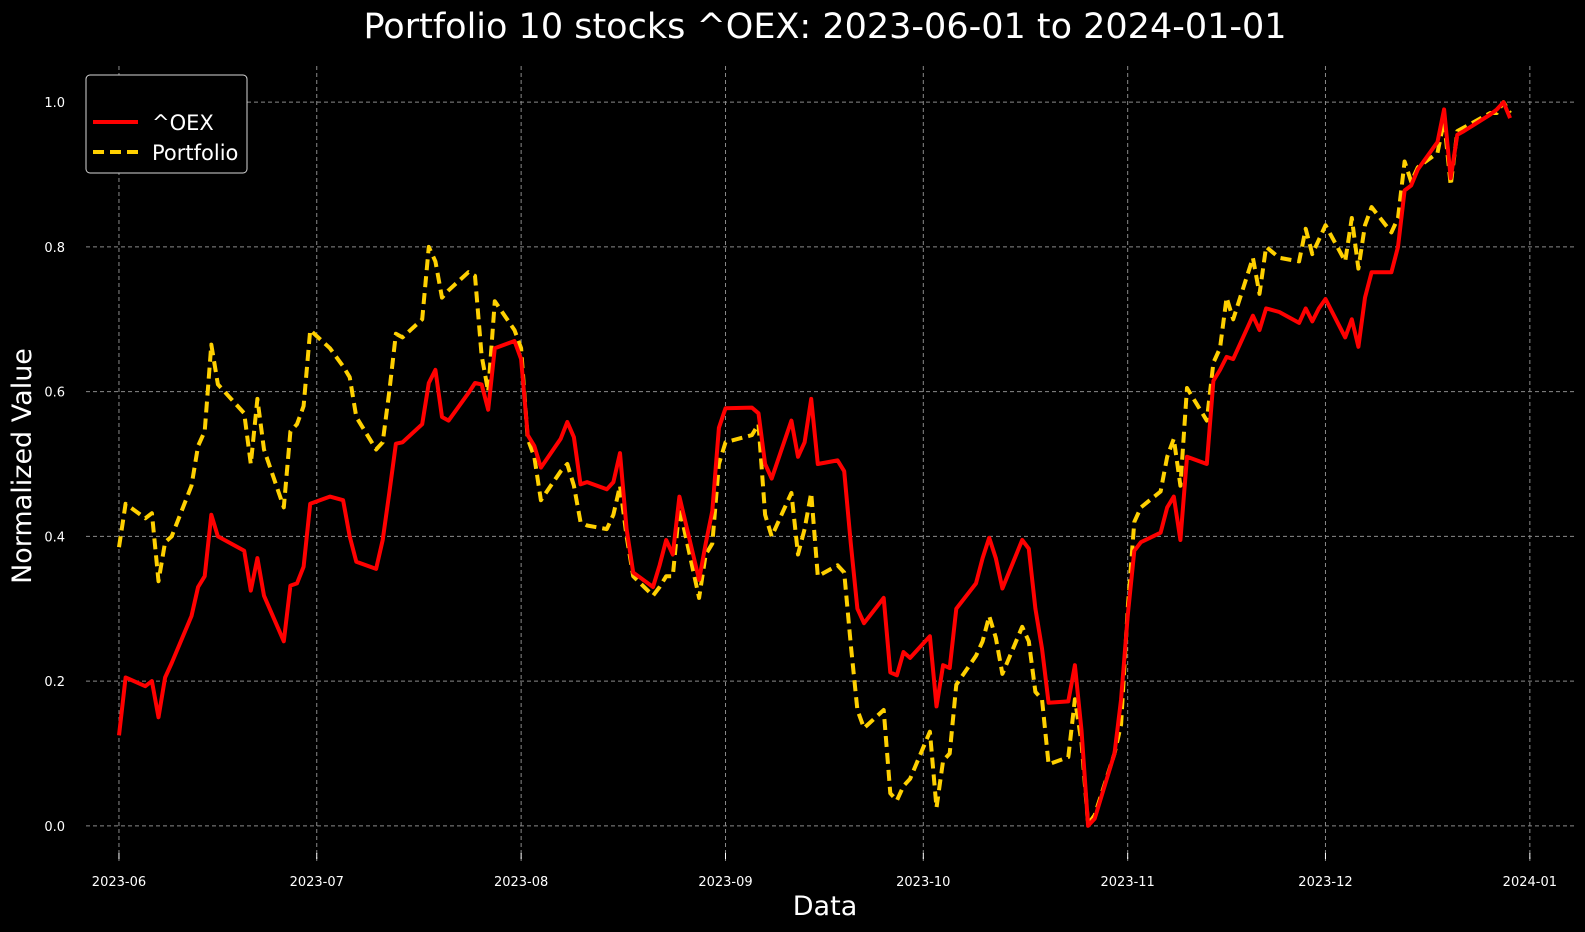 The height and width of the screenshot is (932, 1585). What do you see at coordinates (54, 393) in the screenshot?
I see `y-tick-label: 0.6` at bounding box center [54, 393].